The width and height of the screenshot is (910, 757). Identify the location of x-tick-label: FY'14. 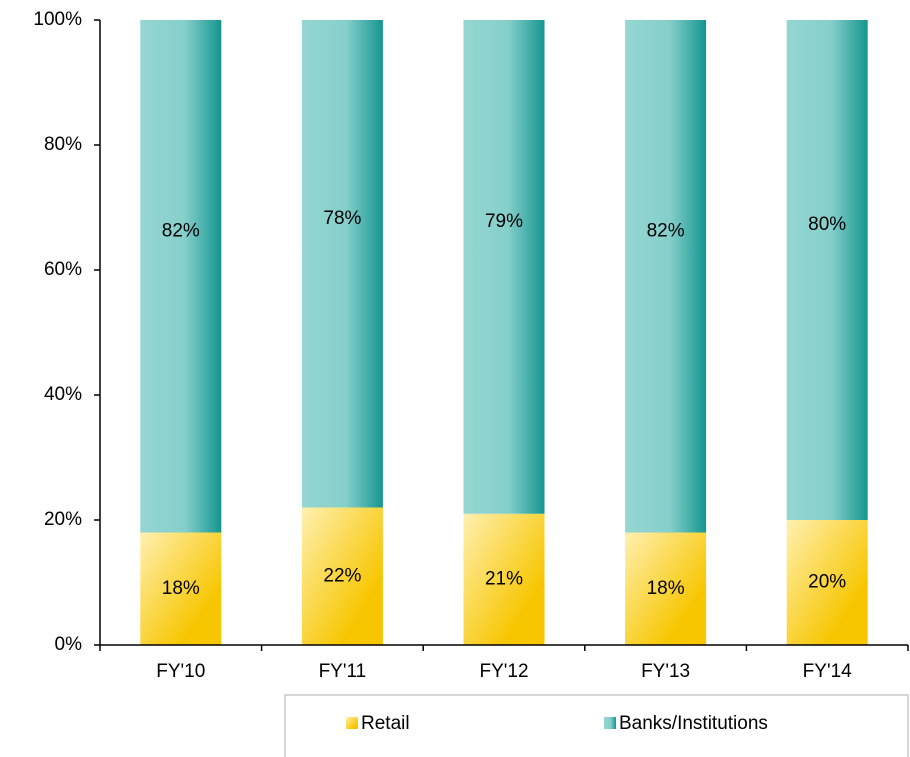
(827, 671).